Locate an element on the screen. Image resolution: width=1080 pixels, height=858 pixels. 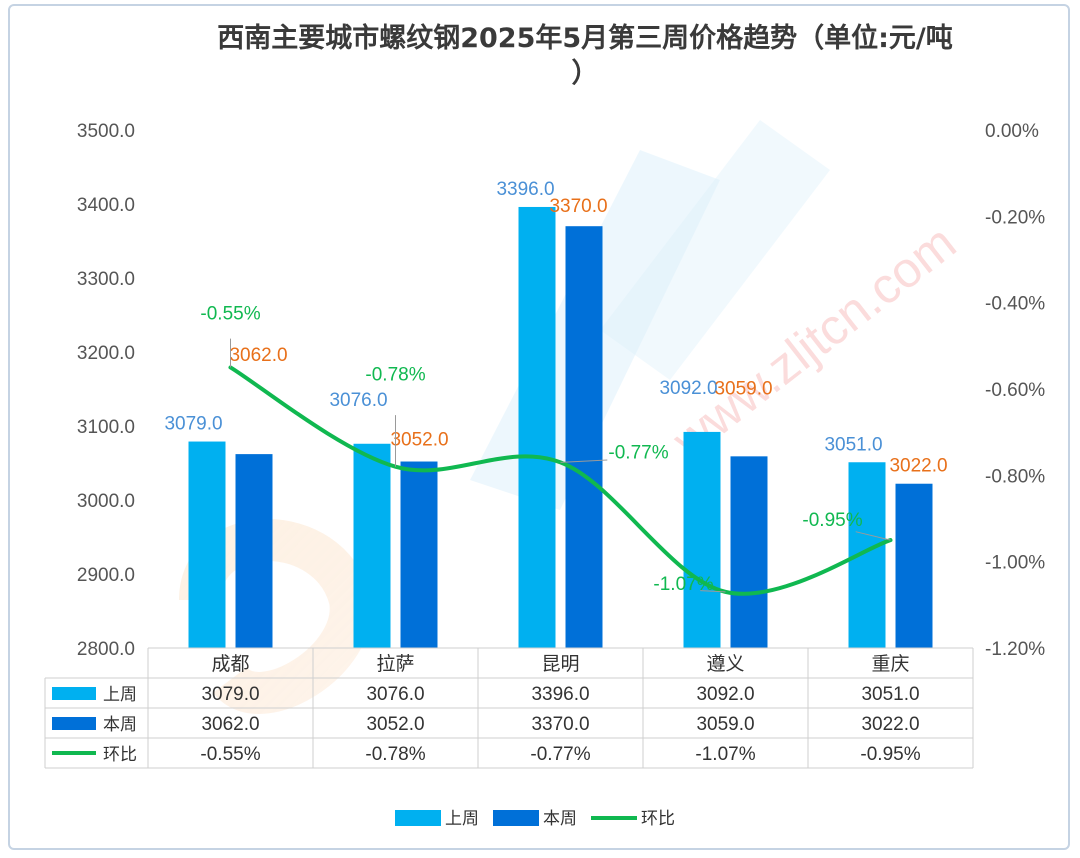
chart-title: 西南主要城市螺纹钢2025年5月第三周价格趋势（单位:元/吨 is located at coordinates (585, 38).